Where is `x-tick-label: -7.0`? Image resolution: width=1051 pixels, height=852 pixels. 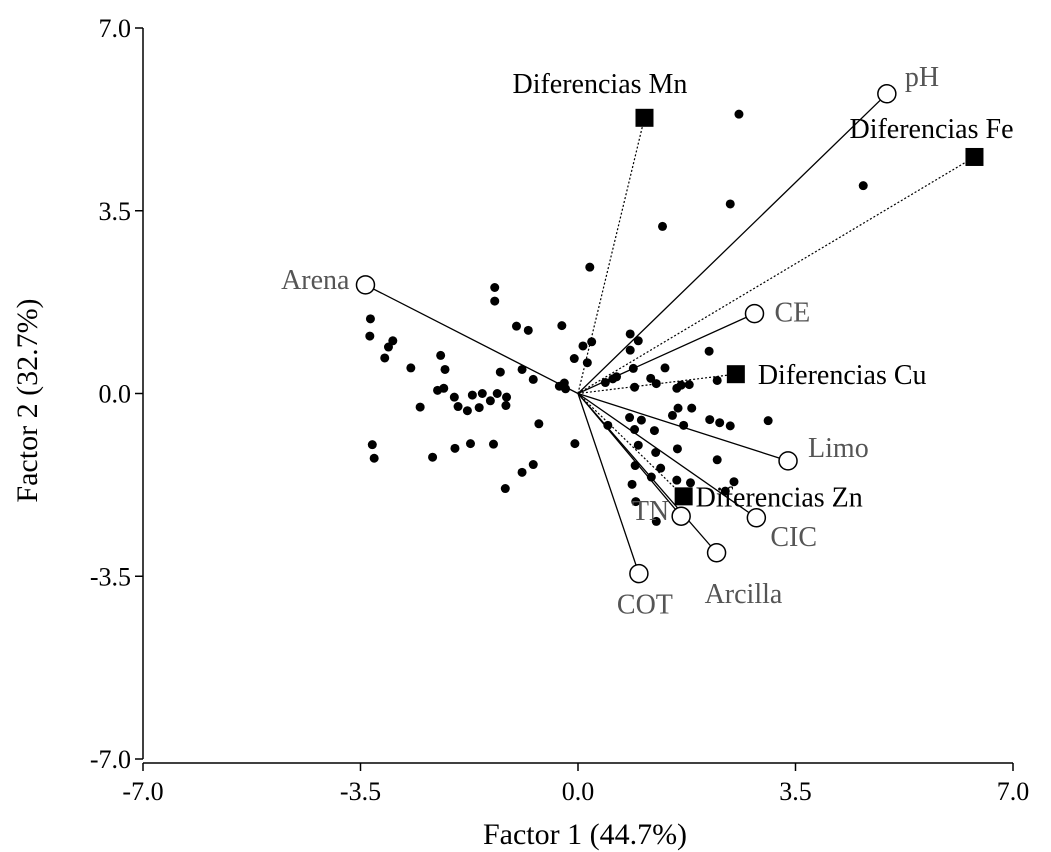 x-tick-label: -7.0 is located at coordinates (142, 791).